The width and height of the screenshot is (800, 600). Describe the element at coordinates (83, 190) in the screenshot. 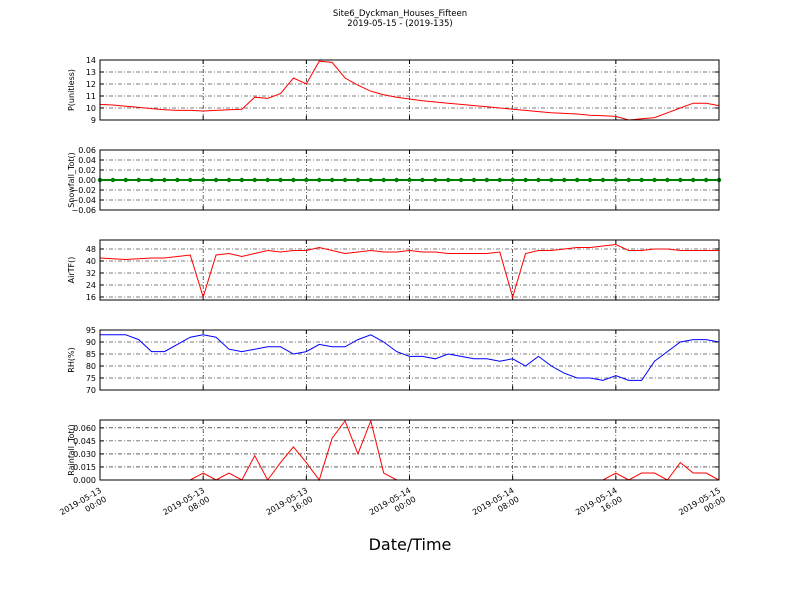

I see `y-tick-label: −0.02` at that location.